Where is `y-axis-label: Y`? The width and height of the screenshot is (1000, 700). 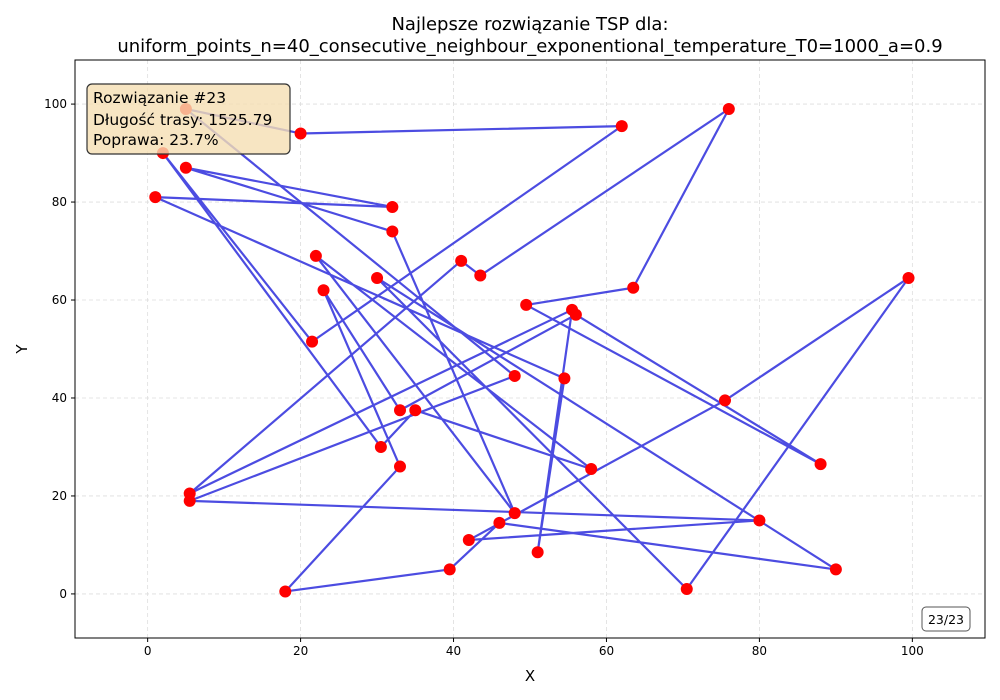
y-axis-label: Y is located at coordinates (22, 349).